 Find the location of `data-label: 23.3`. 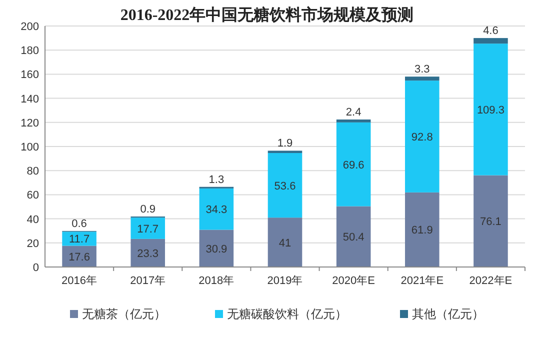

data-label: 23.3 is located at coordinates (148, 254).